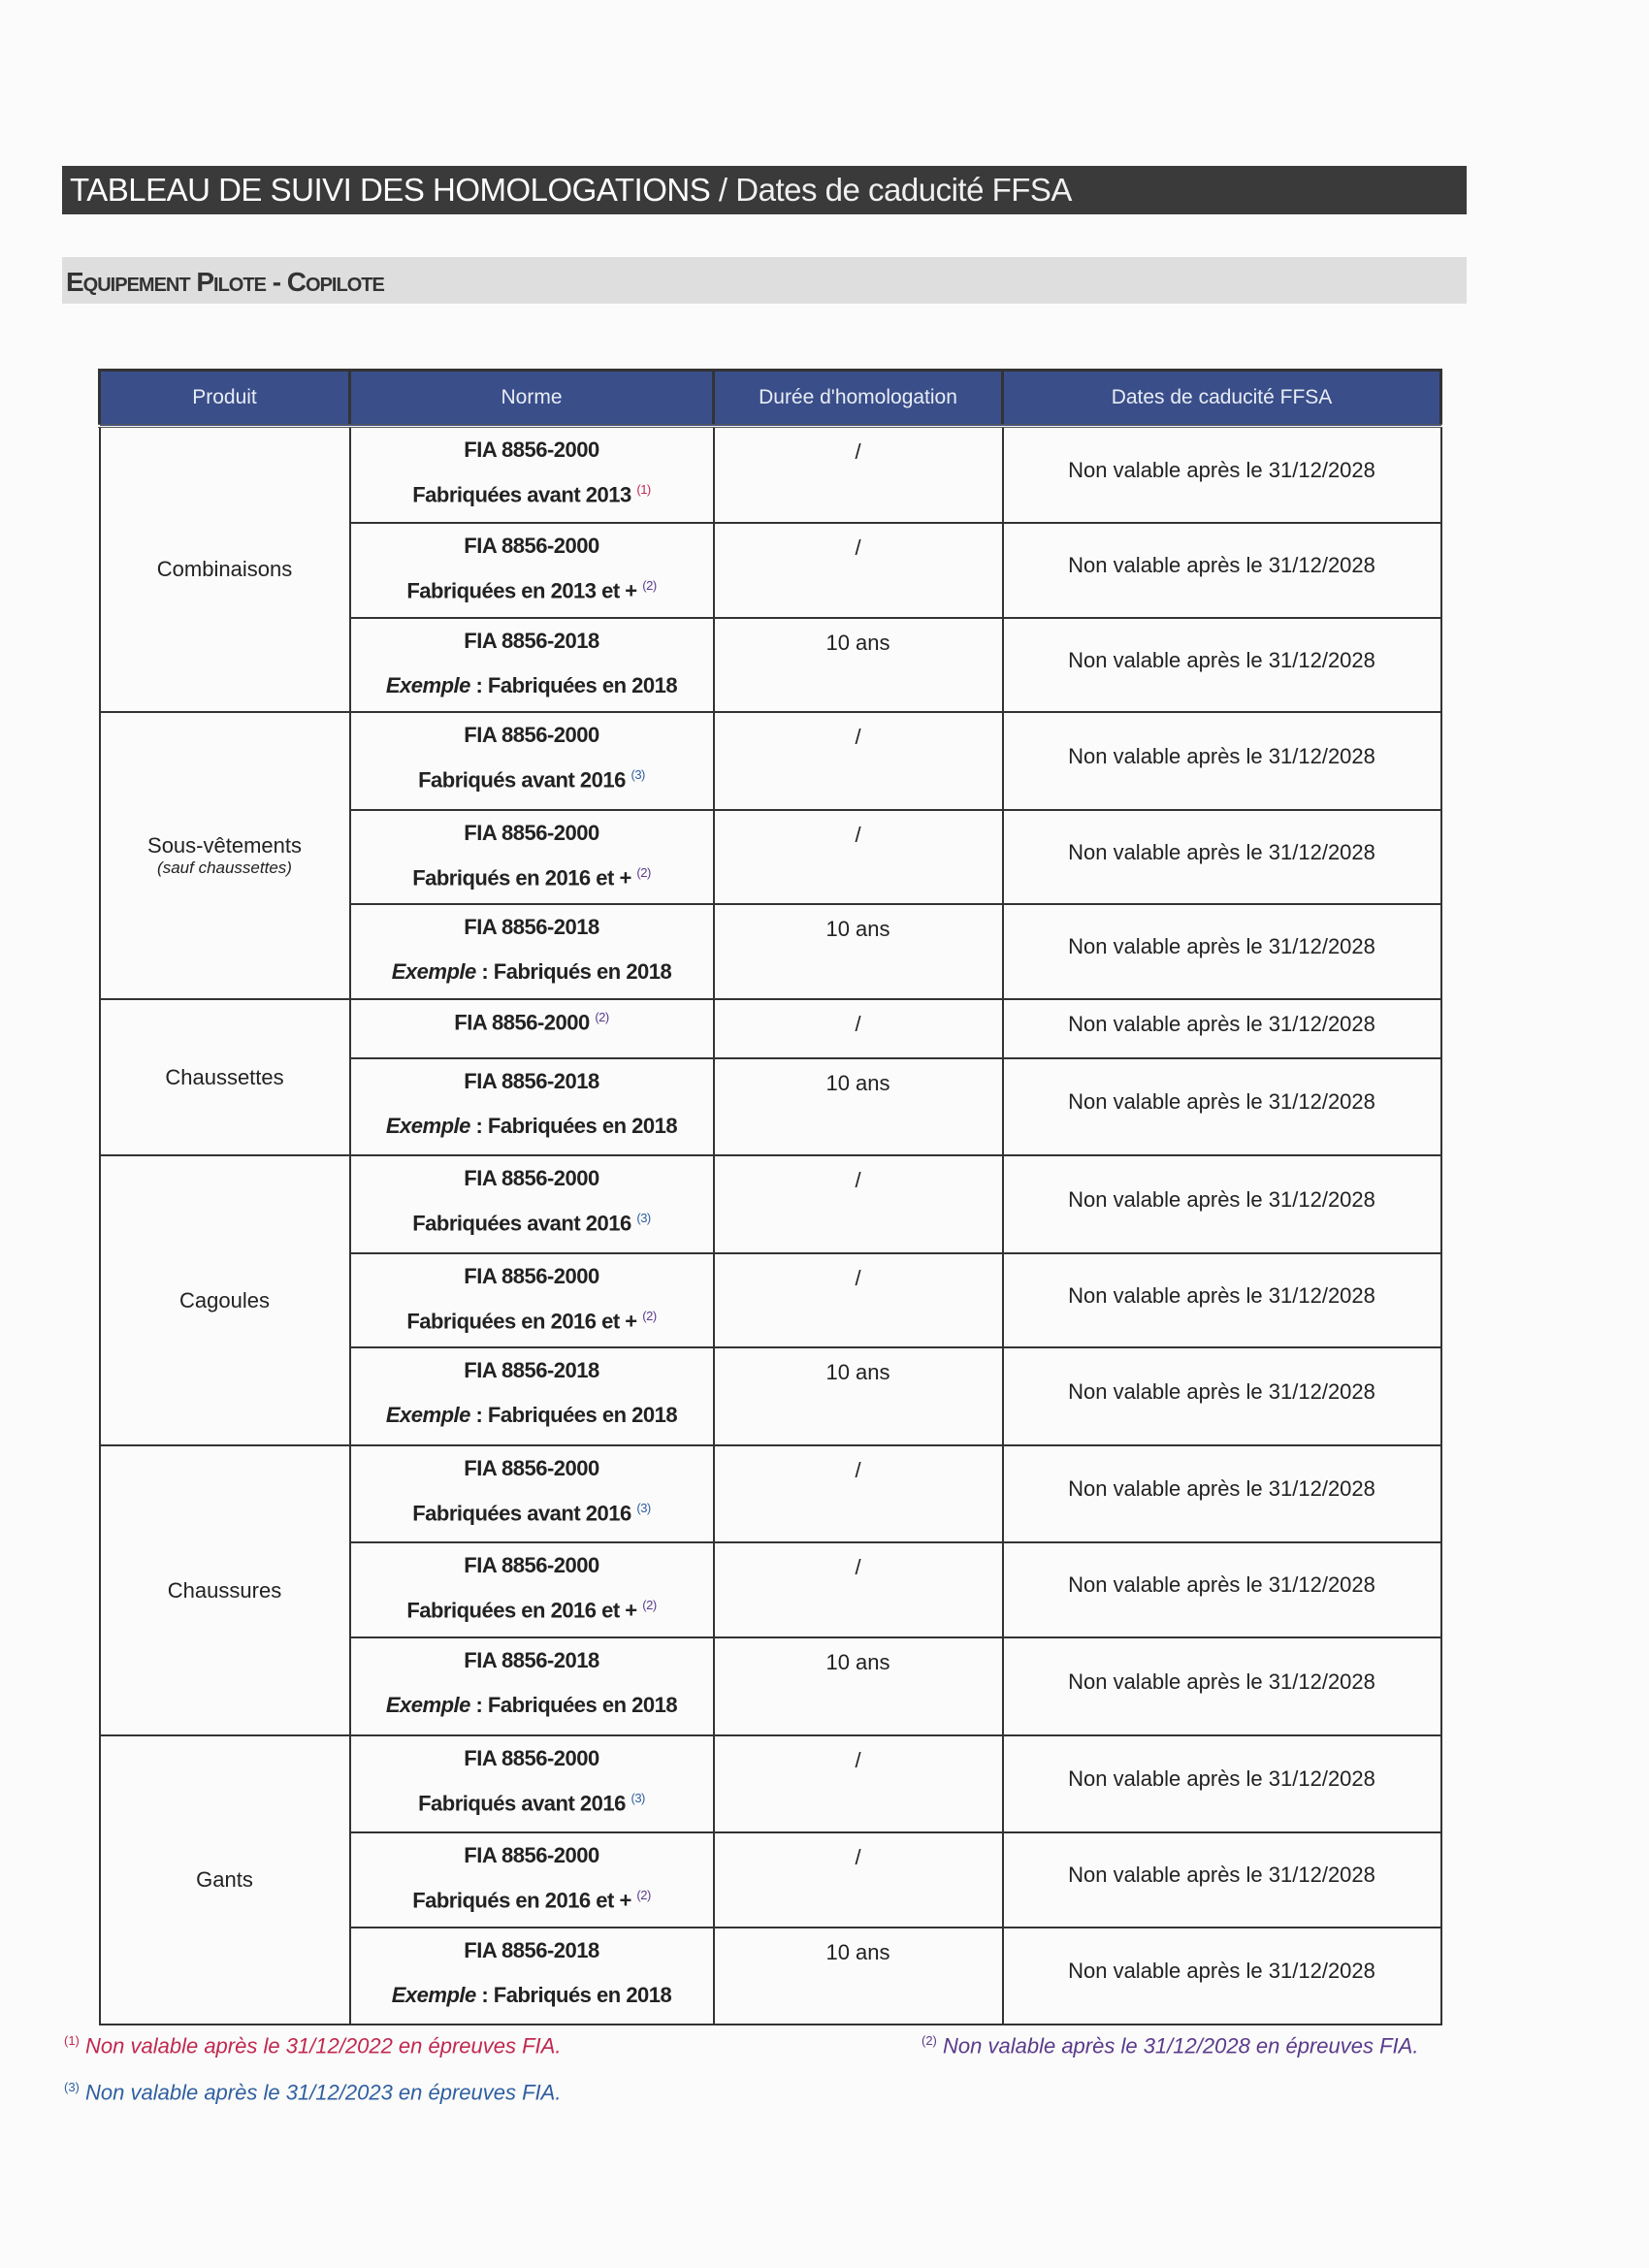 Image resolution: width=1649 pixels, height=2268 pixels. I want to click on norme-cell: FIA 8856-2000 Fabriquées en 2013 et + (2), so click(531, 570).